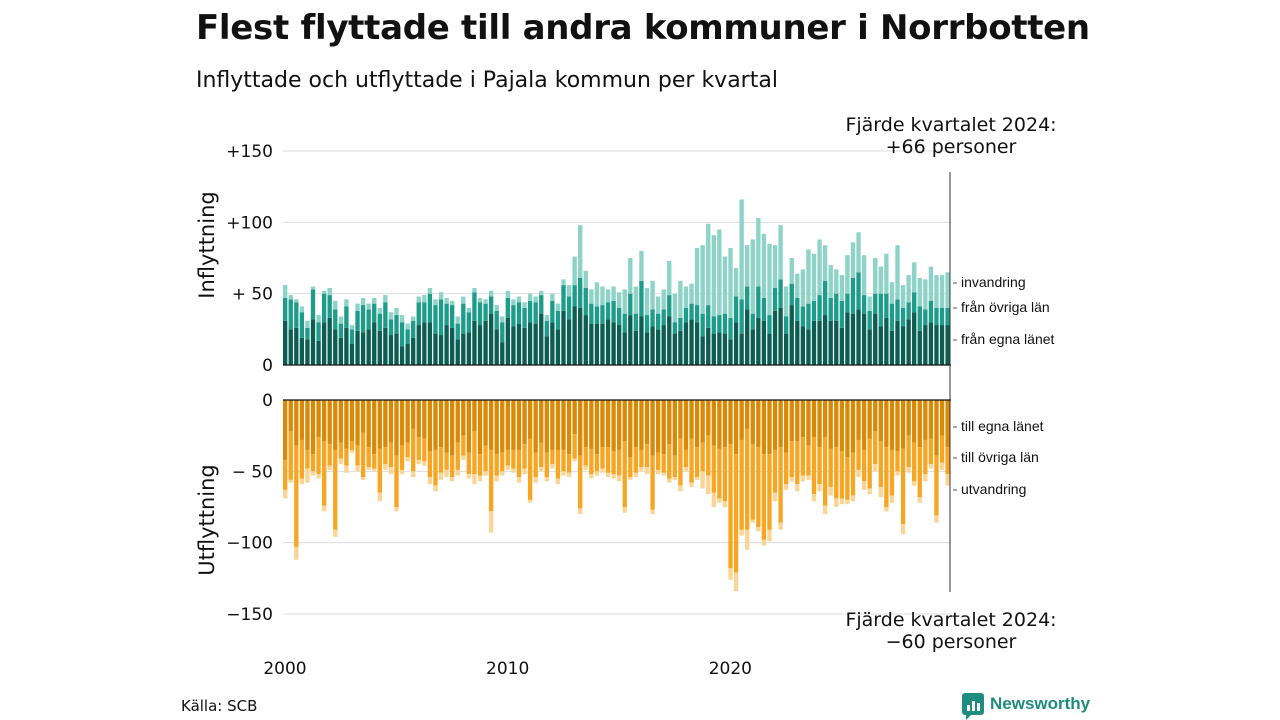  Describe the element at coordinates (1040, 703) in the screenshot. I see `brand-name: Newsworthy` at that location.